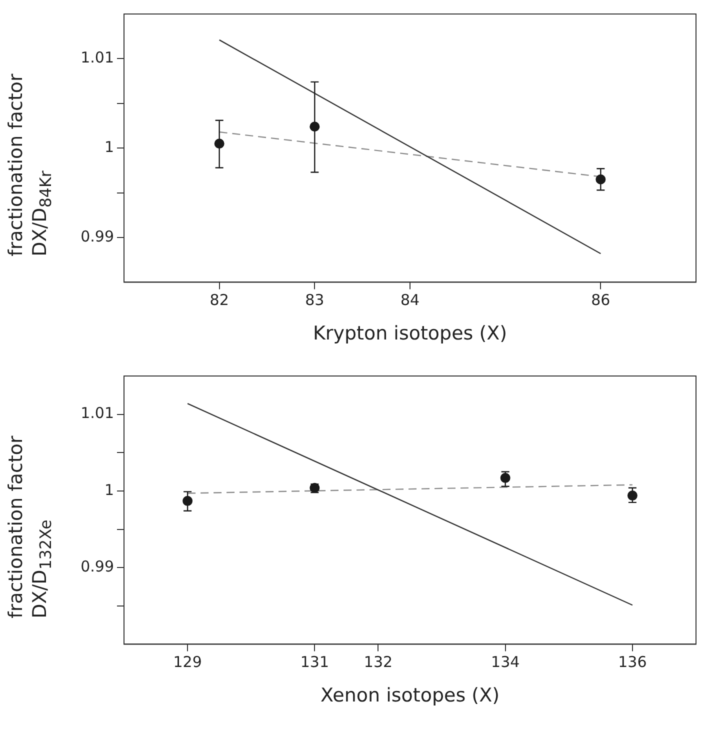  What do you see at coordinates (505, 662) in the screenshot?
I see `x-tick-label: 134` at bounding box center [505, 662].